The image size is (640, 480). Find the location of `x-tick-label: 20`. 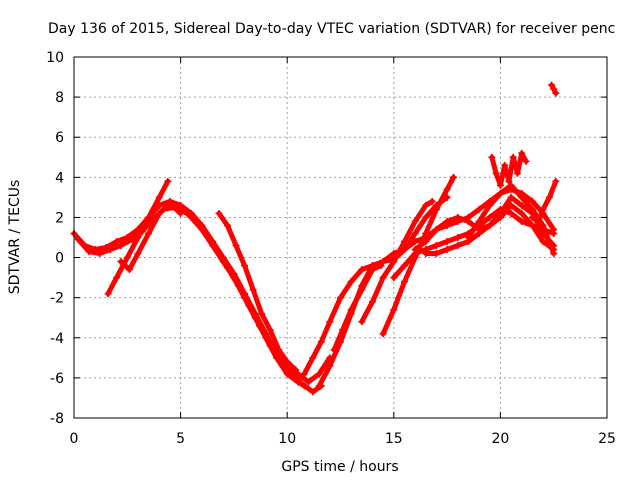

x-tick-label: 20 is located at coordinates (500, 439).